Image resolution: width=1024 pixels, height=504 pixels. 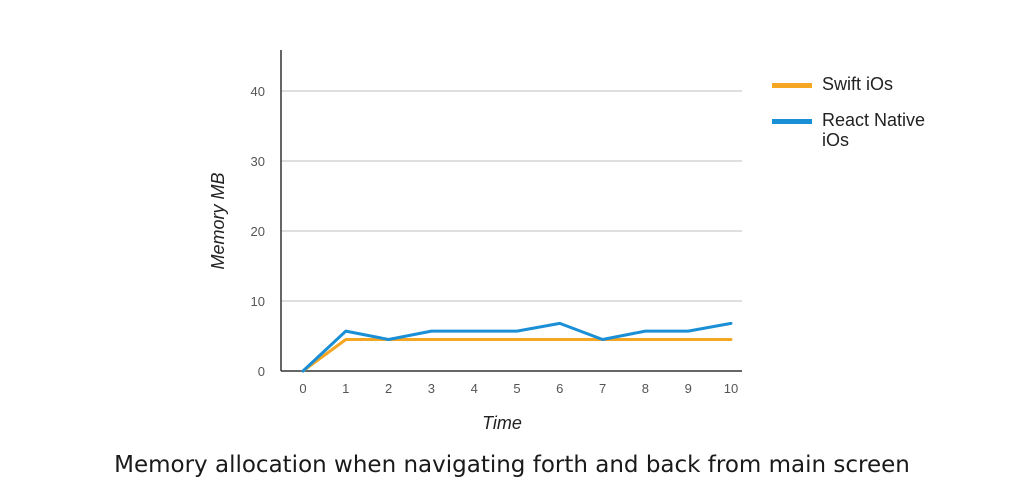 What do you see at coordinates (602, 388) in the screenshot?
I see `x-tick-label: 7` at bounding box center [602, 388].